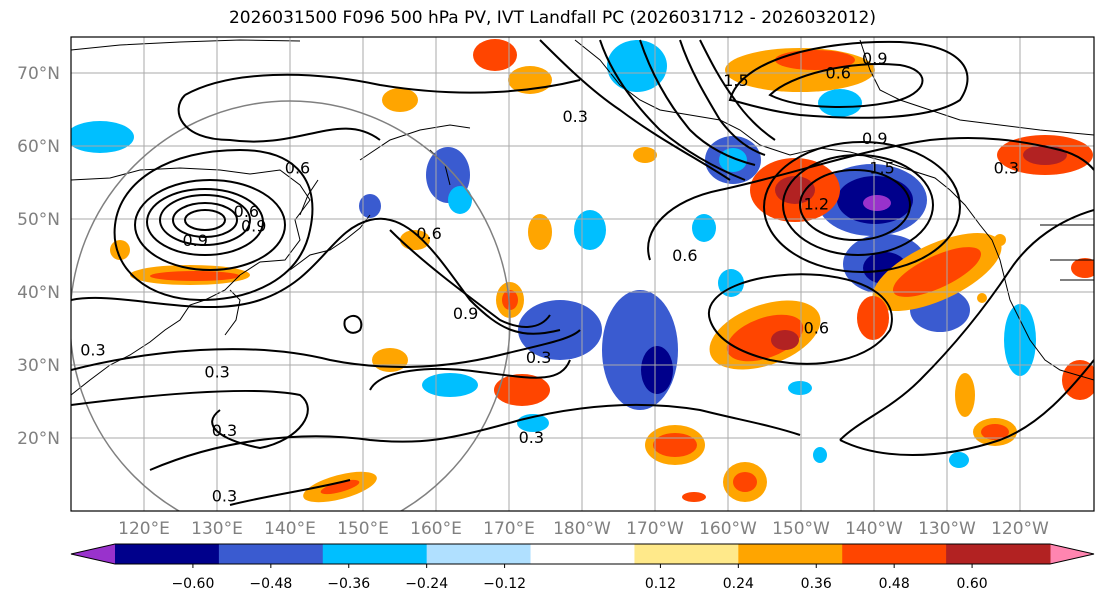  What do you see at coordinates (816, 584) in the screenshot?
I see `colorbar-tick-label: 0.36` at bounding box center [816, 584].